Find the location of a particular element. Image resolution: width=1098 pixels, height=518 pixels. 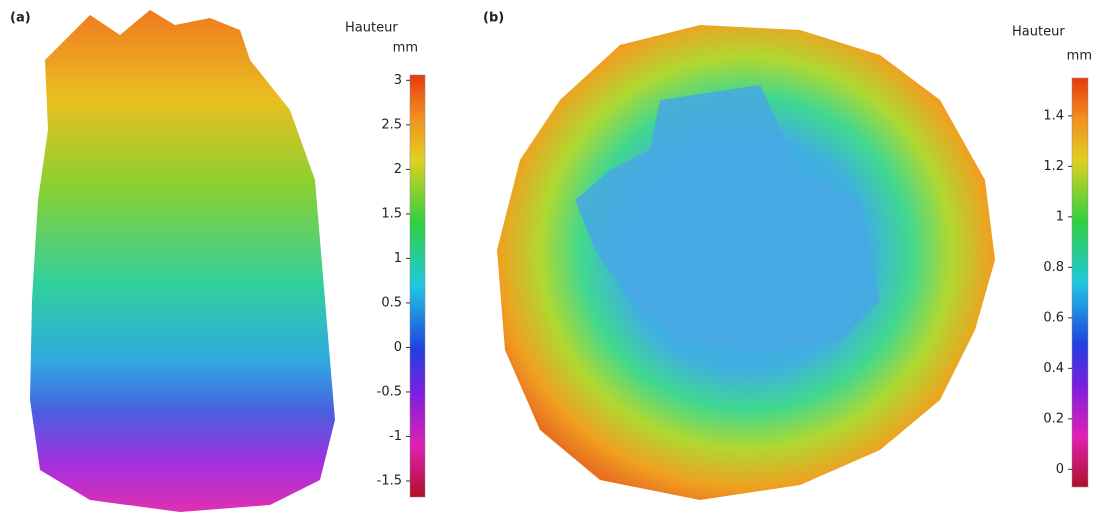

tick-label: 2.5 is located at coordinates (391, 124).